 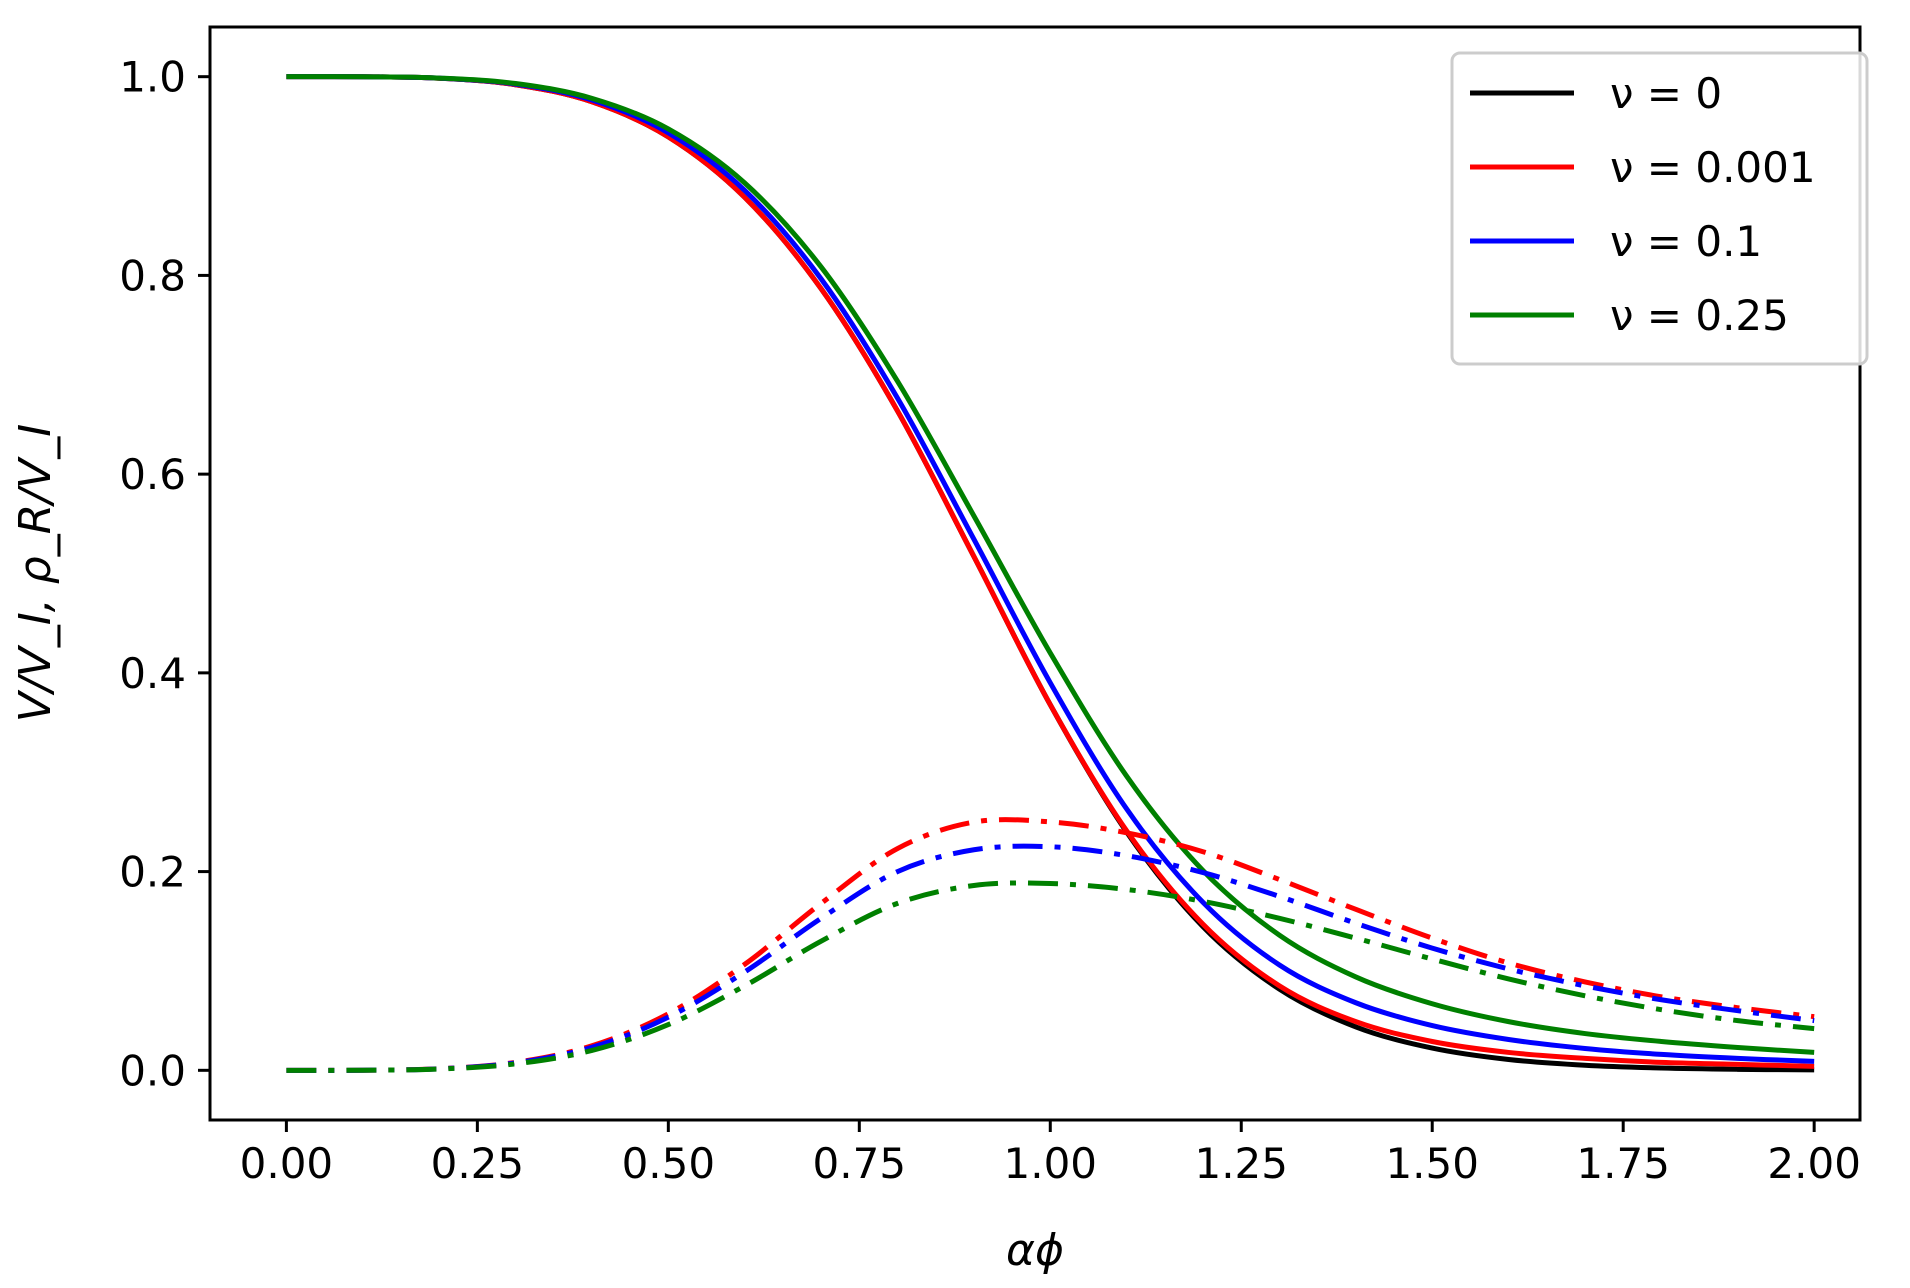 I want to click on y-axis-label: V/V_I, ρ_R/V_I, so click(x=35, y=573).